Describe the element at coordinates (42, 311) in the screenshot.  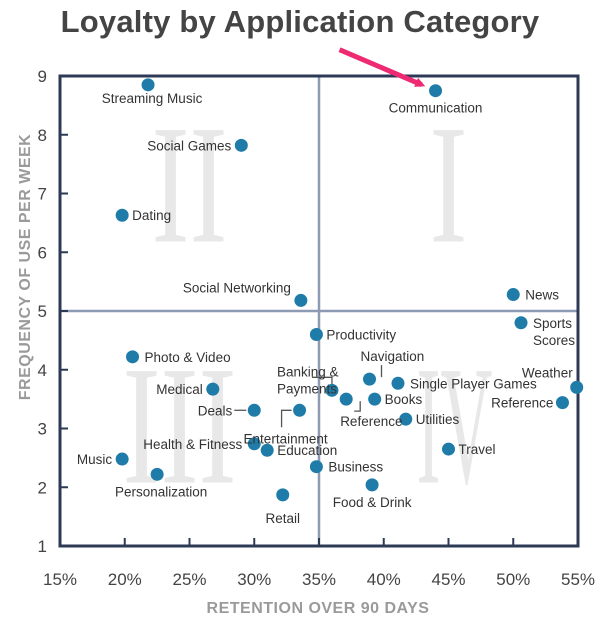
I see `y-tick-label: 5` at that location.